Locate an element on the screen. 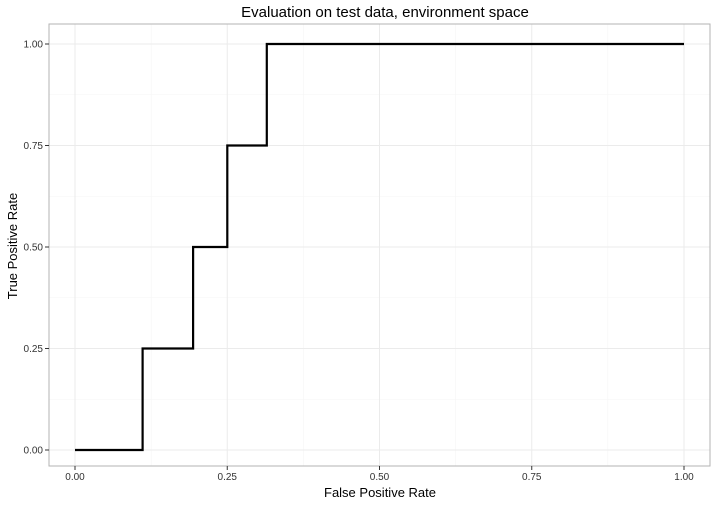 This screenshot has height=509, width=720. y-axis-title: True Positive Rate is located at coordinates (12, 246).